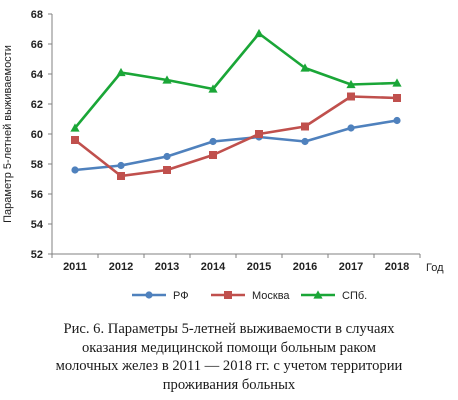 This screenshot has height=400, width=458. Describe the element at coordinates (37, 165) in the screenshot. I see `y-tick-label: 58` at that location.